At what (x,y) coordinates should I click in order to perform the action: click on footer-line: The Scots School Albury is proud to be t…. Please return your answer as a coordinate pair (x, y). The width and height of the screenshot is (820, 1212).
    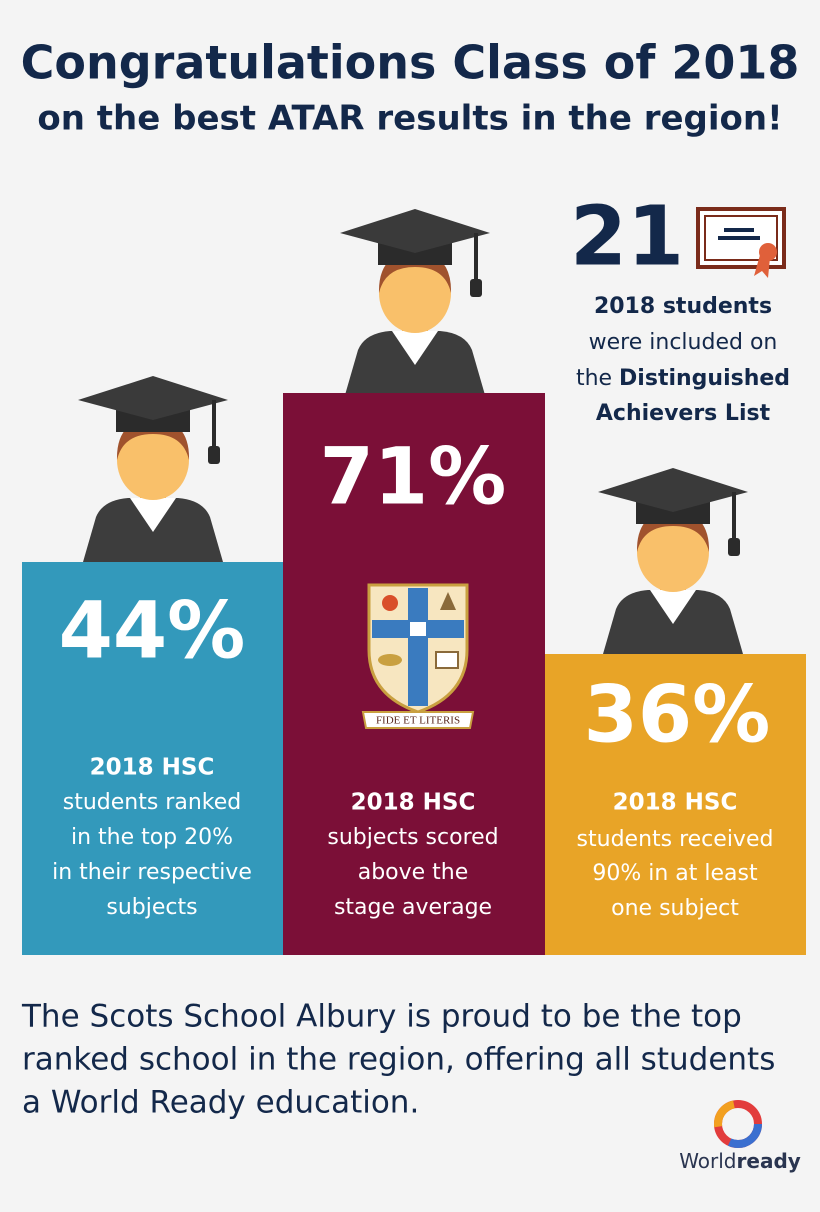
    Looking at the image, I should click on (381, 1017).